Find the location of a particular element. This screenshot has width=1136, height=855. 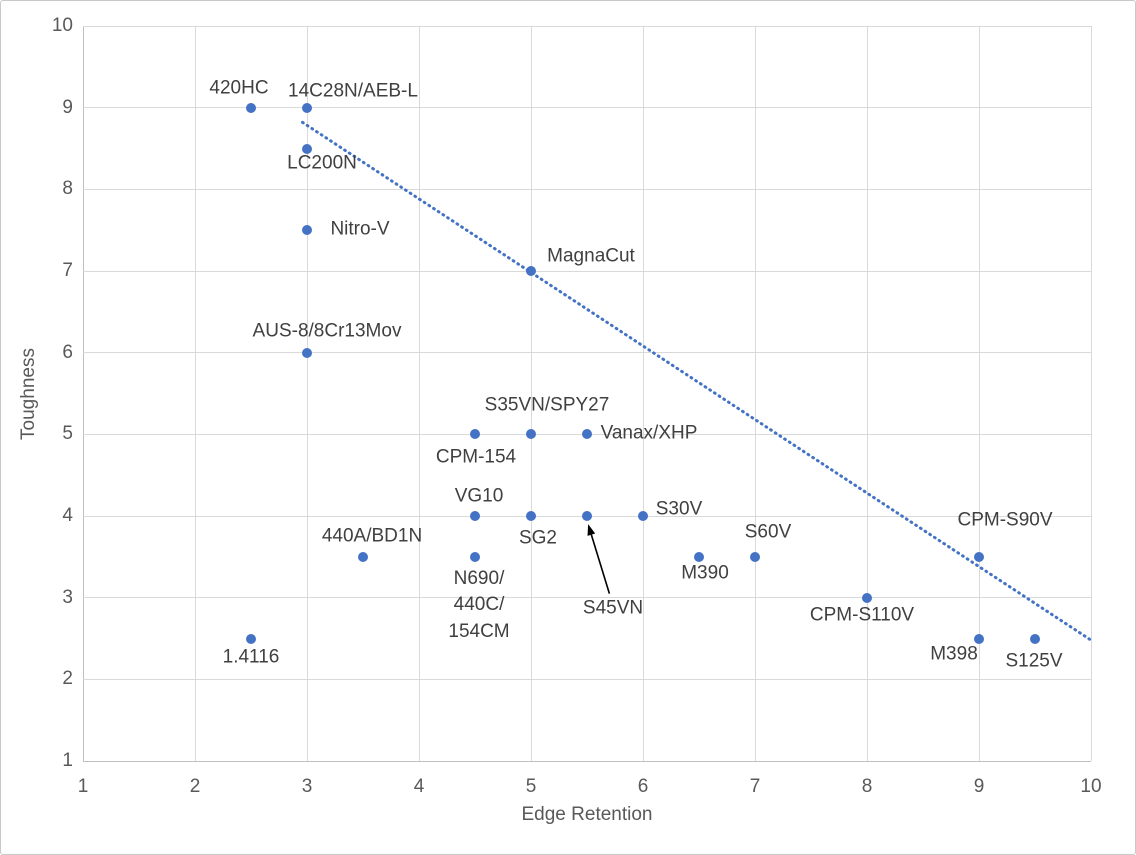

x-tick-label: 9 is located at coordinates (979, 786).